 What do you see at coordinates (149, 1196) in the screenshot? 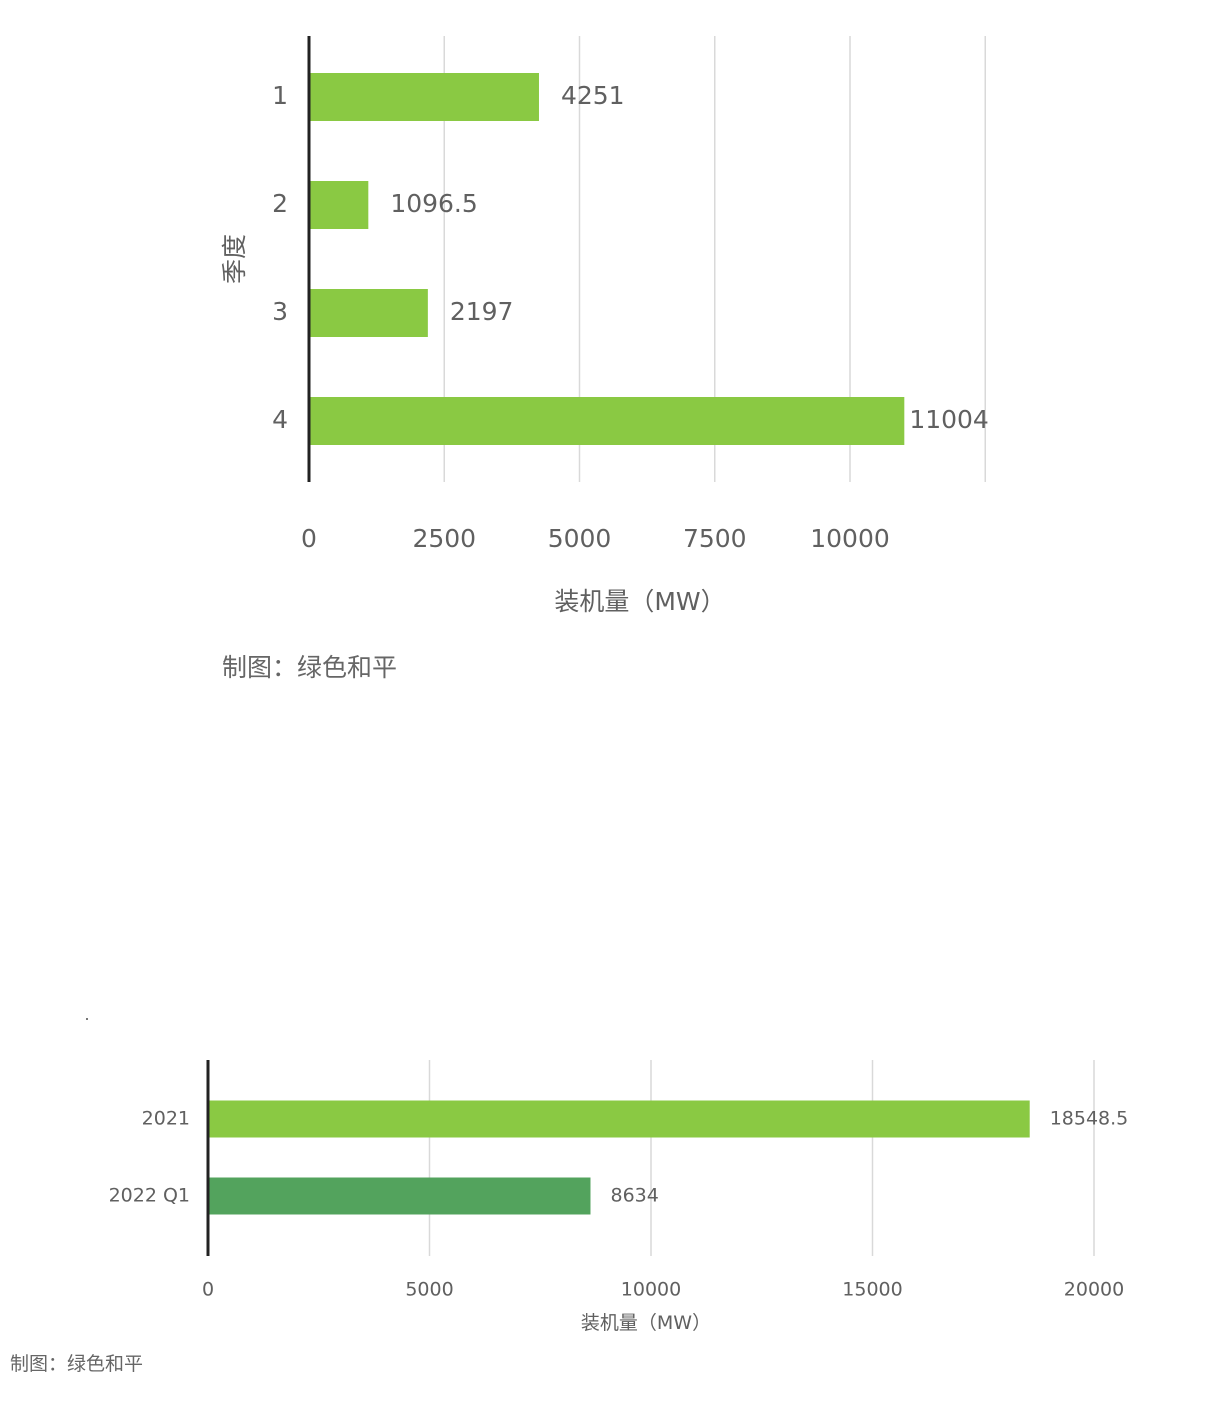
I see `category-label: 2022 Q1` at bounding box center [149, 1196].